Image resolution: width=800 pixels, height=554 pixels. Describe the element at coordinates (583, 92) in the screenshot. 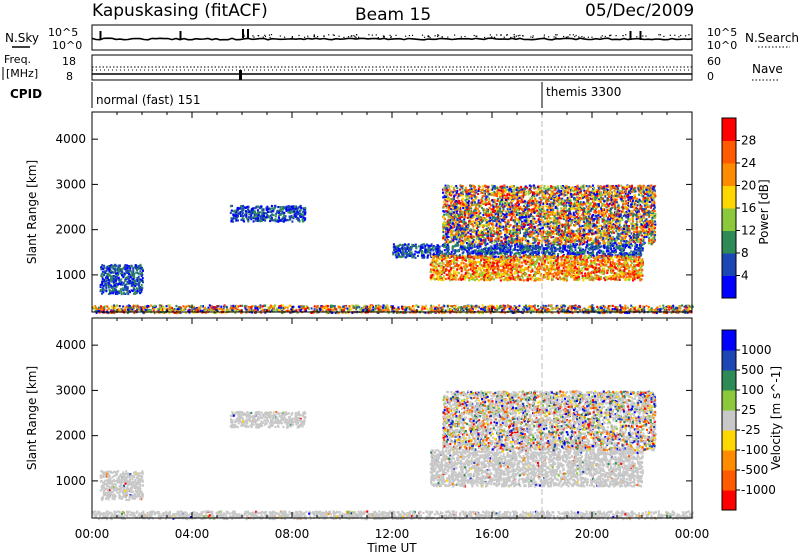

I see `cpid-mode-themis: themis 3300` at that location.